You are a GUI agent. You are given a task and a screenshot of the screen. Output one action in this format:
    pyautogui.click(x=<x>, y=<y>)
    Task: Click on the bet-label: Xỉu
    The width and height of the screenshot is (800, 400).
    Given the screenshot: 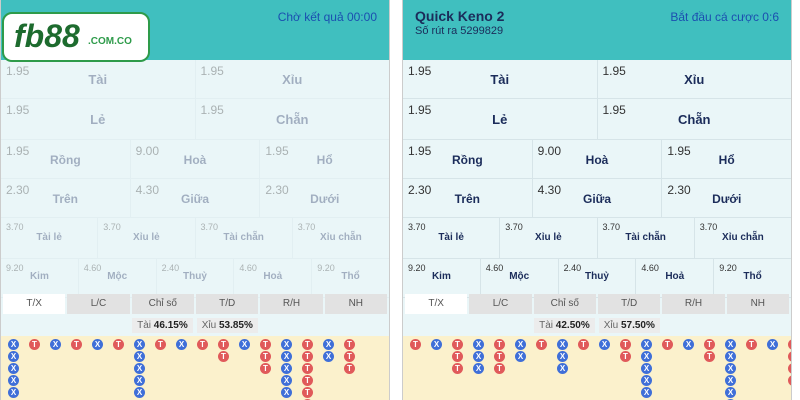 What is the action you would take?
    pyautogui.click(x=292, y=79)
    